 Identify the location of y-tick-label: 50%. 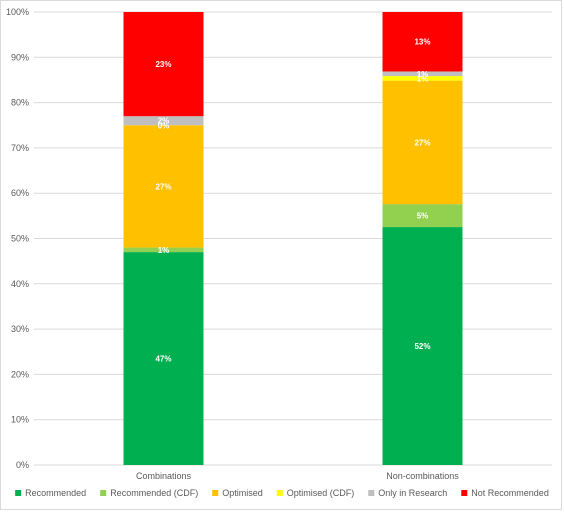
(20, 239).